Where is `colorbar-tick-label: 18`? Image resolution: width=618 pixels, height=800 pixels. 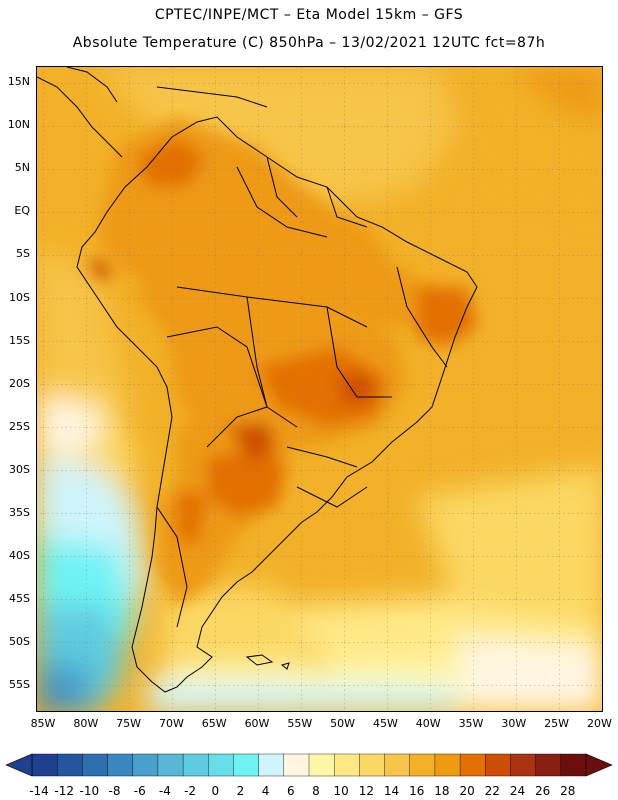
colorbar-tick-label: 18 is located at coordinates (442, 791).